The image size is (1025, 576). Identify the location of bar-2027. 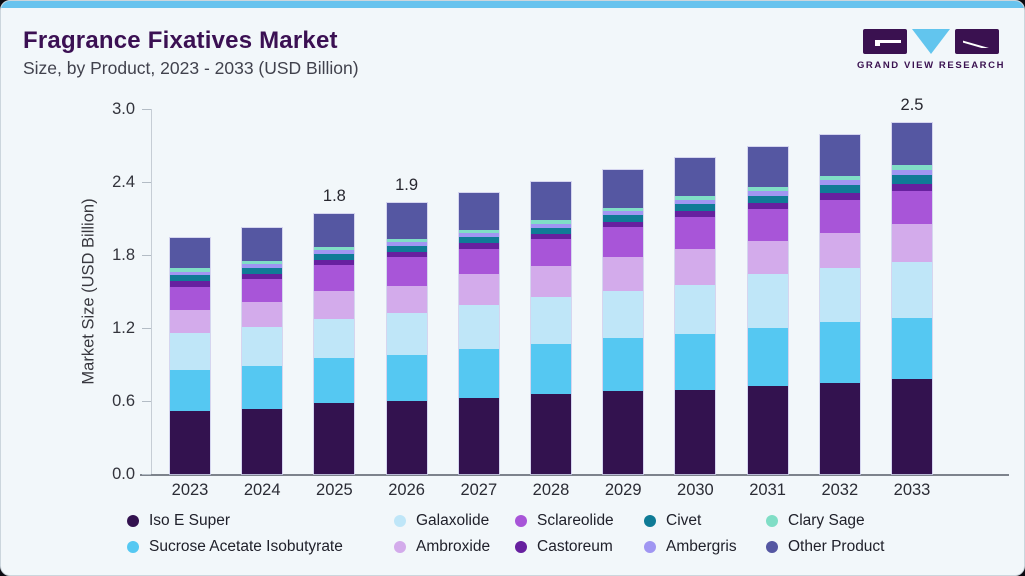
(478, 333).